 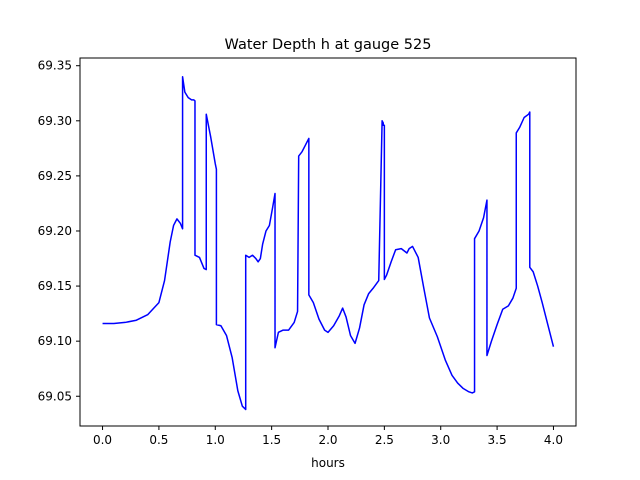 What do you see at coordinates (328, 45) in the screenshot?
I see `chart-title: Water Depth h at gauge 525` at bounding box center [328, 45].